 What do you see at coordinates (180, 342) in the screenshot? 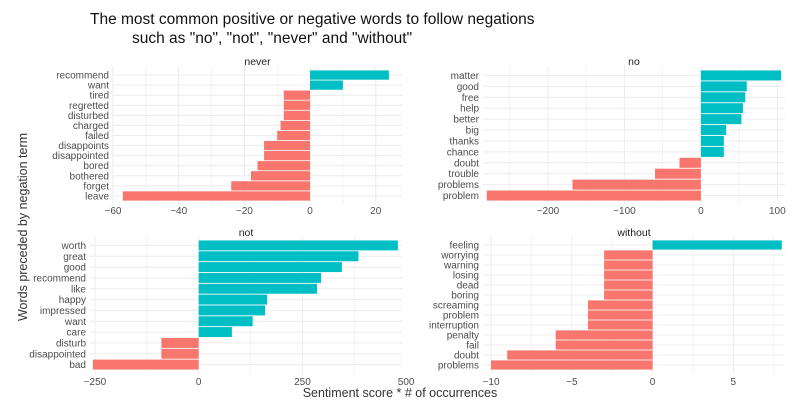
I see `bar-disturb` at bounding box center [180, 342].